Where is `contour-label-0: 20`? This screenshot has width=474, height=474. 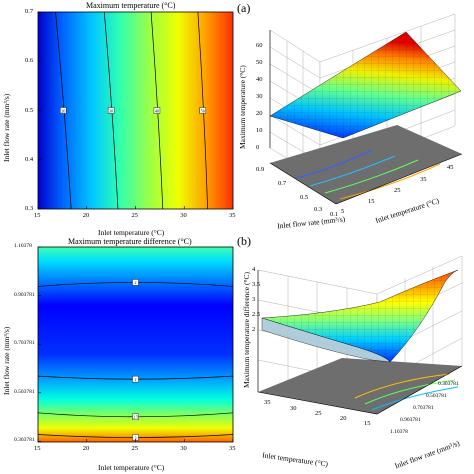 contour-label-0: 20 is located at coordinates (63, 110).